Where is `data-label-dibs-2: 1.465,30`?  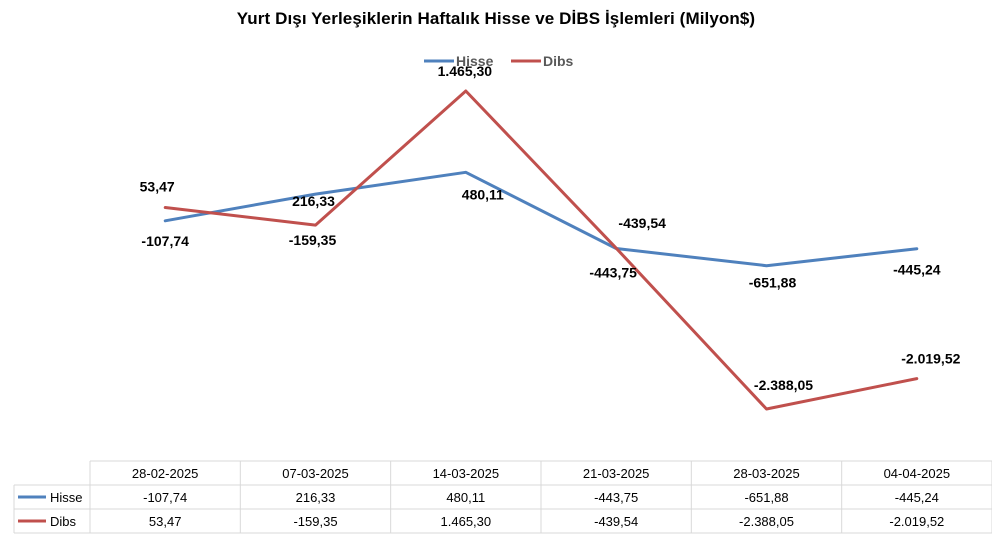
data-label-dibs-2: 1.465,30 is located at coordinates (465, 71).